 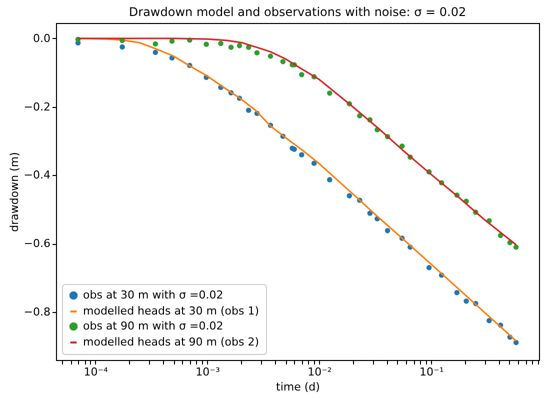 What do you see at coordinates (14, 192) in the screenshot?
I see `y-axis-title: drawdown (m)` at bounding box center [14, 192].